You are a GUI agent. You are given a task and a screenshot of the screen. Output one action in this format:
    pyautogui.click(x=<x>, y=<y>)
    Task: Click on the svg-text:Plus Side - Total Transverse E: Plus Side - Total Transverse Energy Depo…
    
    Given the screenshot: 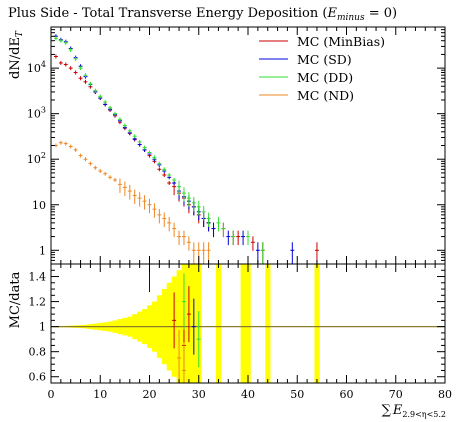 What is the action you would take?
    pyautogui.click(x=202, y=14)
    